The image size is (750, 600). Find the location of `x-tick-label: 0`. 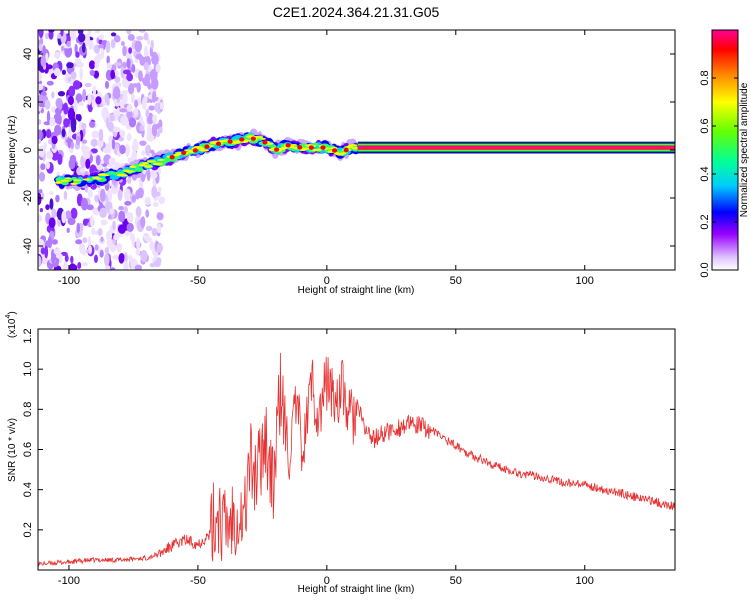

x-tick-label: 0 is located at coordinates (327, 581).